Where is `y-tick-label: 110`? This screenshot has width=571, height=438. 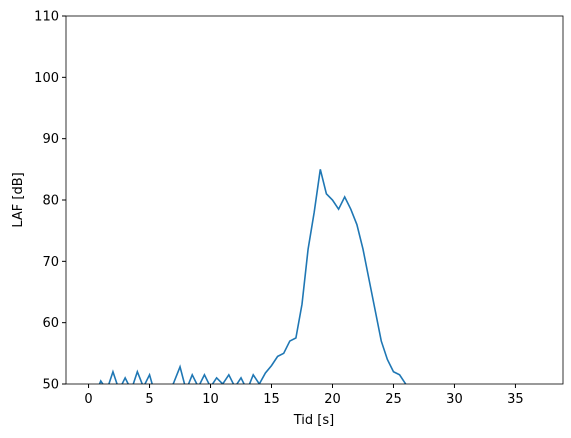
y-tick-label: 110 is located at coordinates (46, 17).